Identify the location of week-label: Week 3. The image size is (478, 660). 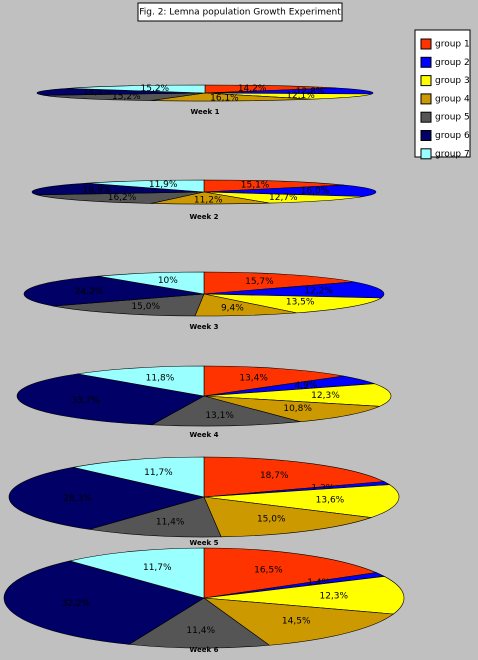
(204, 327).